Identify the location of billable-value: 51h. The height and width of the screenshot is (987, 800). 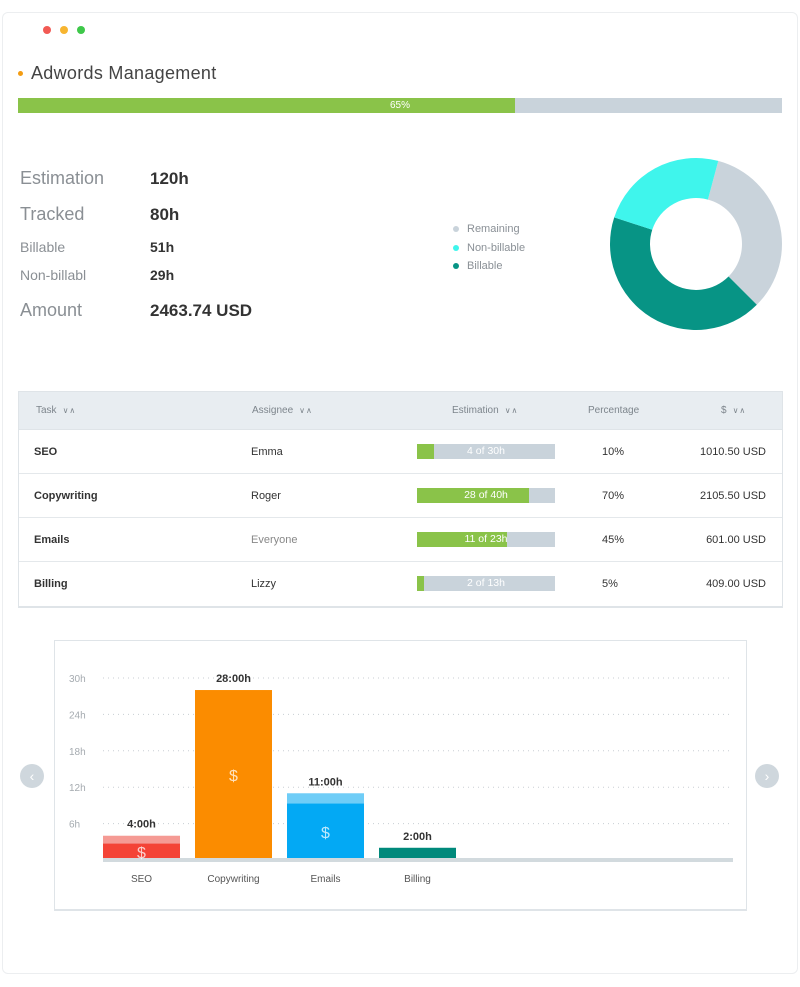
(162, 247).